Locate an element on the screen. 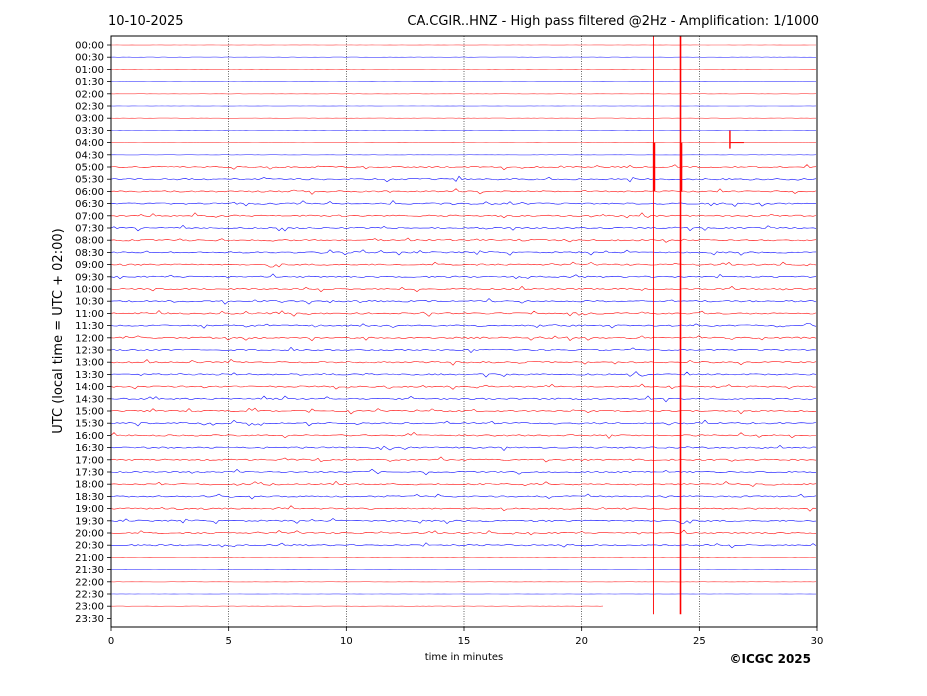  event-markers is located at coordinates (698, 325).